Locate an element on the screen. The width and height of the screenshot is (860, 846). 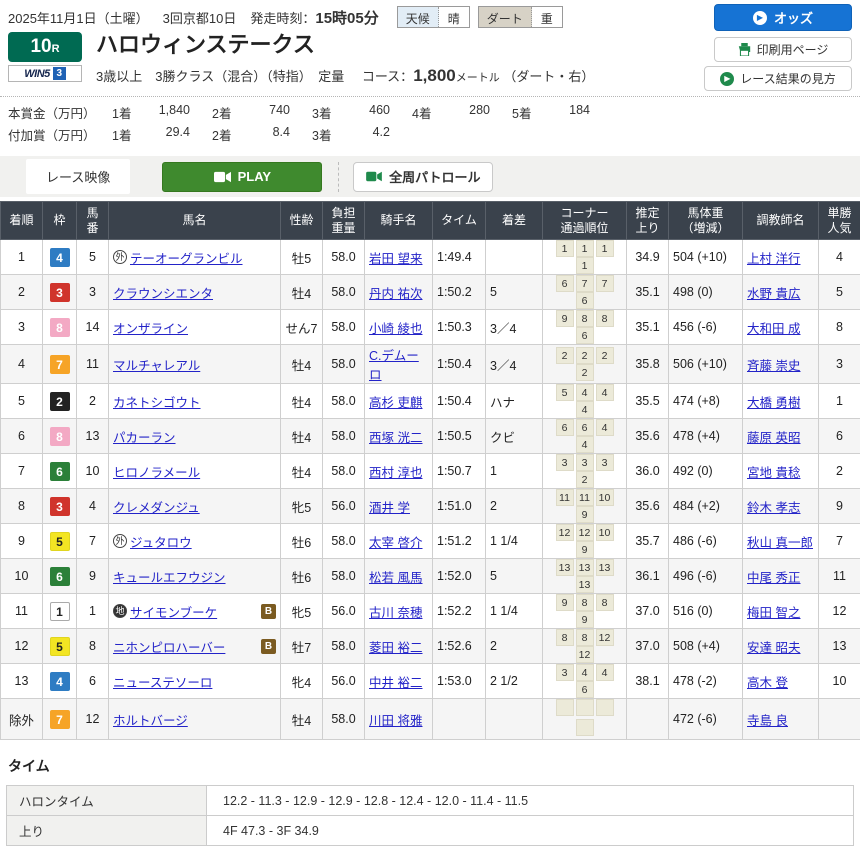
cell-sex-age: 牝5 is located at coordinates (302, 611).